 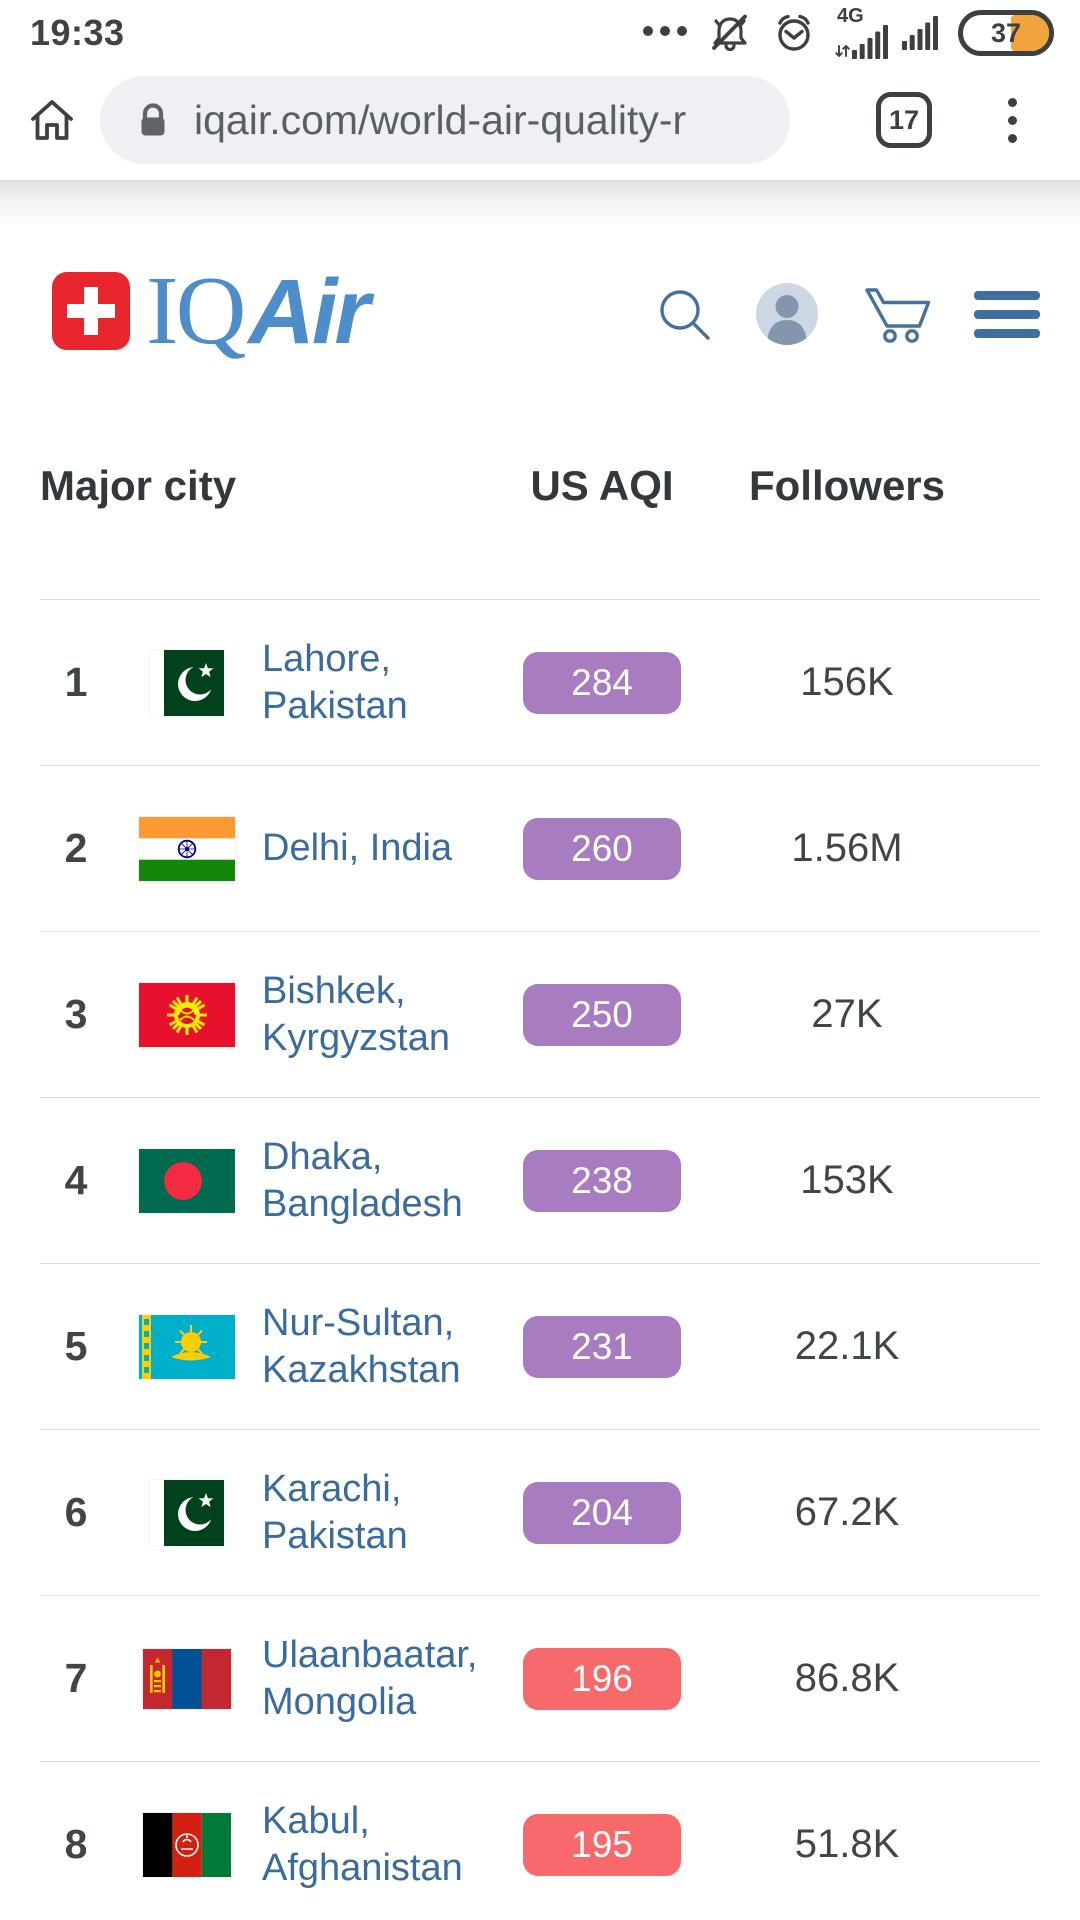 I want to click on row-rank: 5, so click(x=76, y=1346).